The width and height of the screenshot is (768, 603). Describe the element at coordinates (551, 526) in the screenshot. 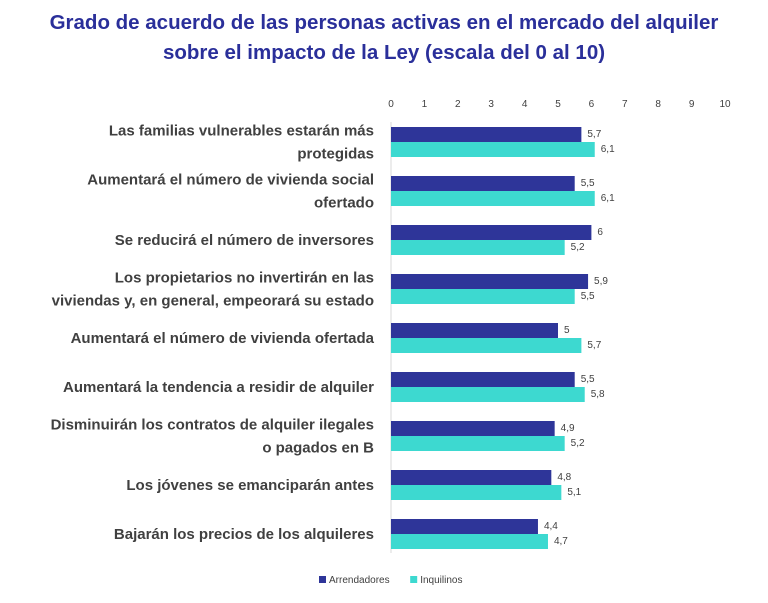

I see `data-label: 4,4` at that location.